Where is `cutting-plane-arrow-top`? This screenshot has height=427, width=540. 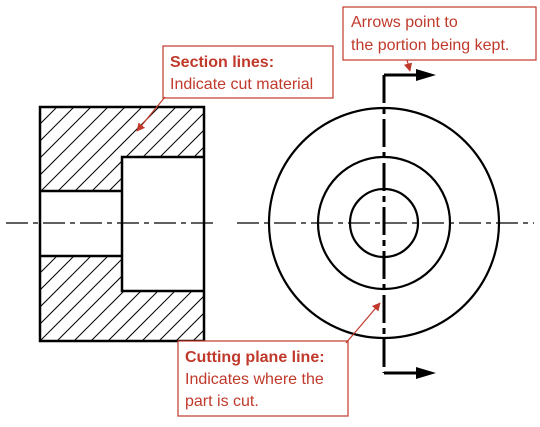
cutting-plane-arrow-top is located at coordinates (410, 75).